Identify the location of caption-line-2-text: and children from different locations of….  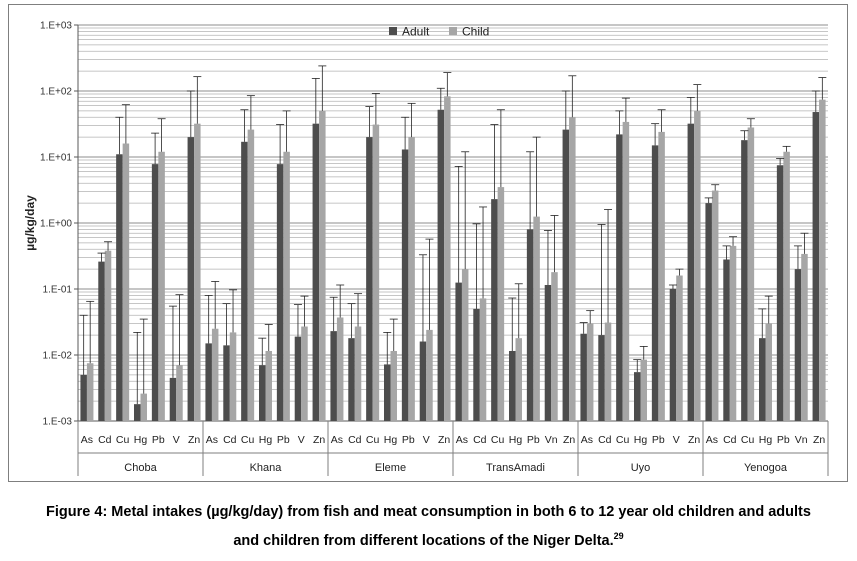
(423, 540).